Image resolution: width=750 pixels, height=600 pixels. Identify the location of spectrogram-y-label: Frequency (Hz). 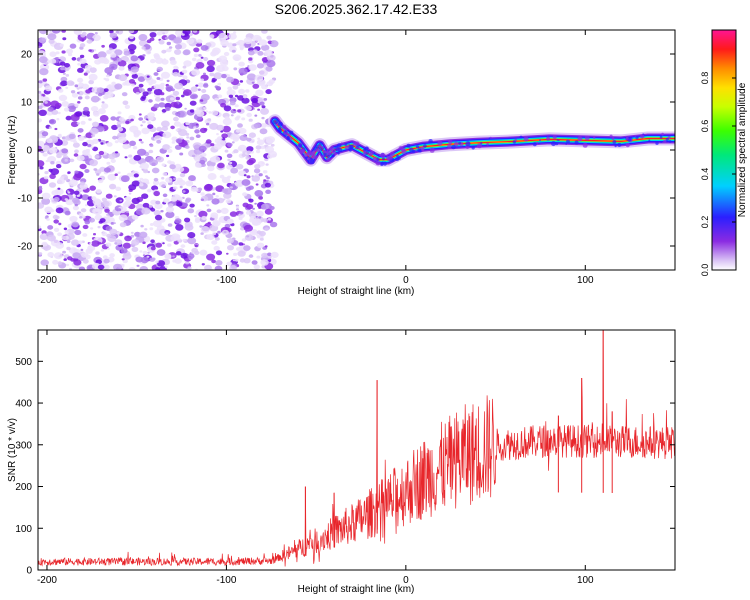
(12, 150).